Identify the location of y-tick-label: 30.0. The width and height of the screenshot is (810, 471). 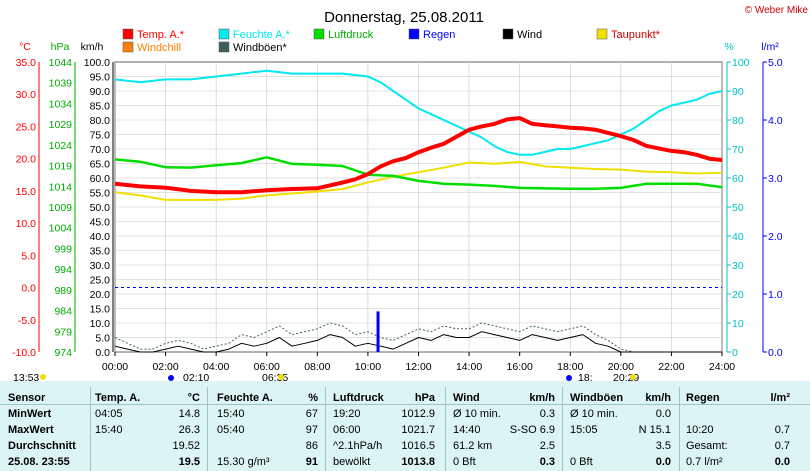
(26, 95).